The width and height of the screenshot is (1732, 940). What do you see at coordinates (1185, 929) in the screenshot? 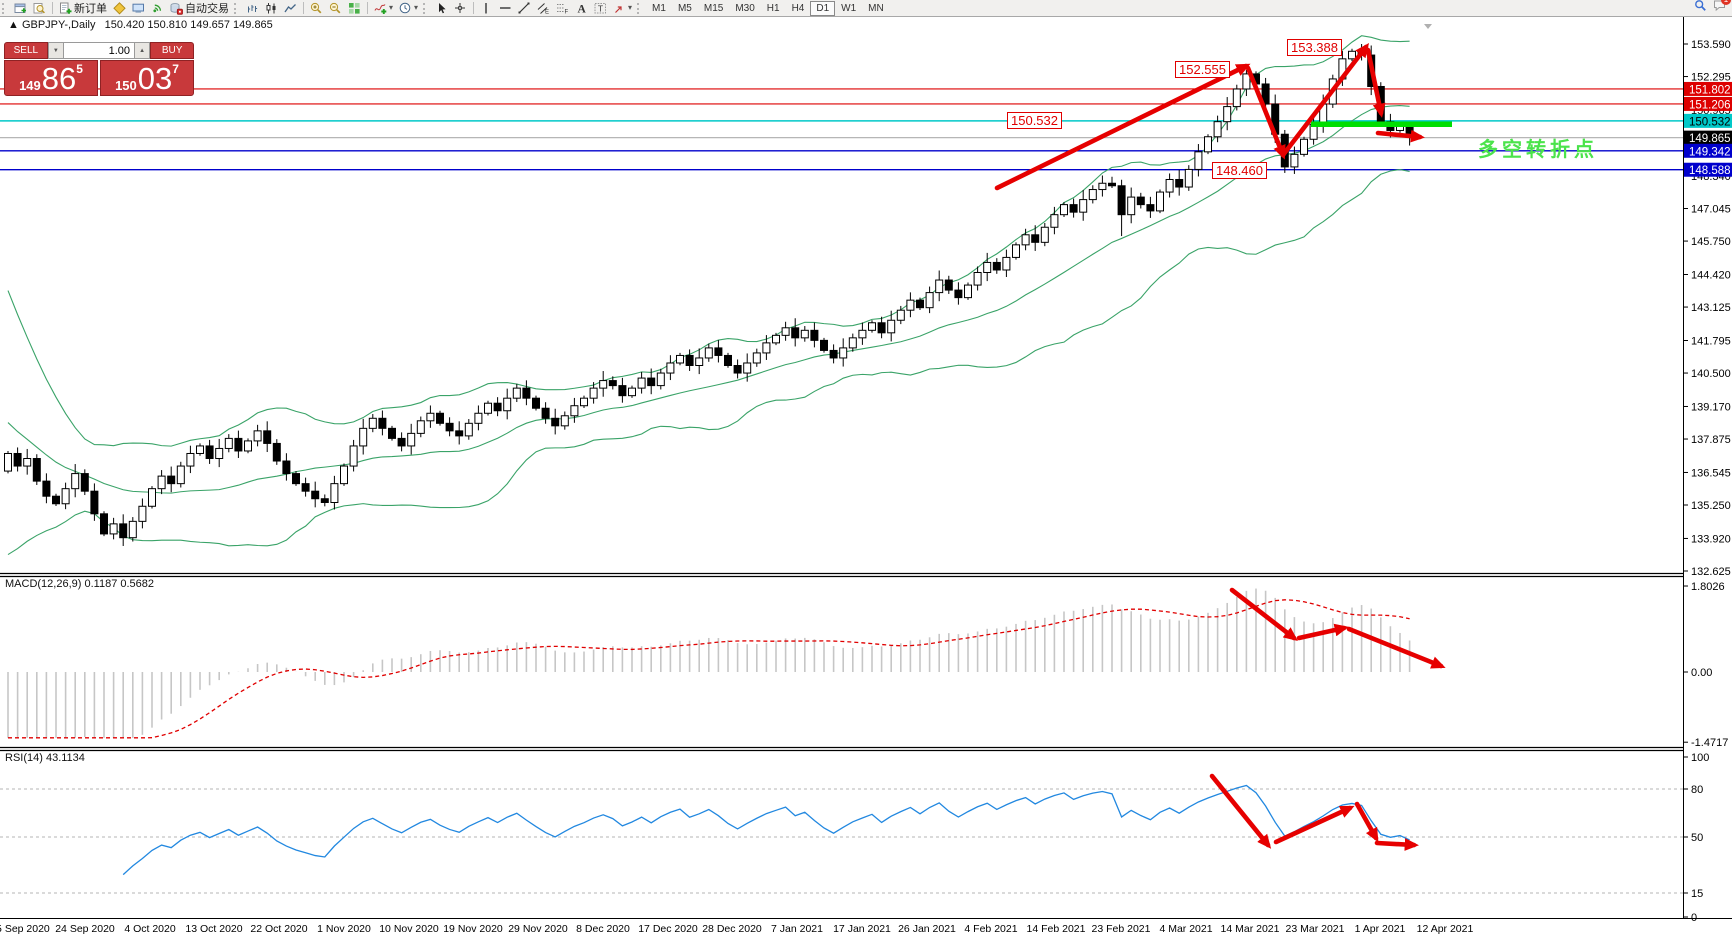
I see `date-tick-label: 4 Mar 2021` at bounding box center [1185, 929].